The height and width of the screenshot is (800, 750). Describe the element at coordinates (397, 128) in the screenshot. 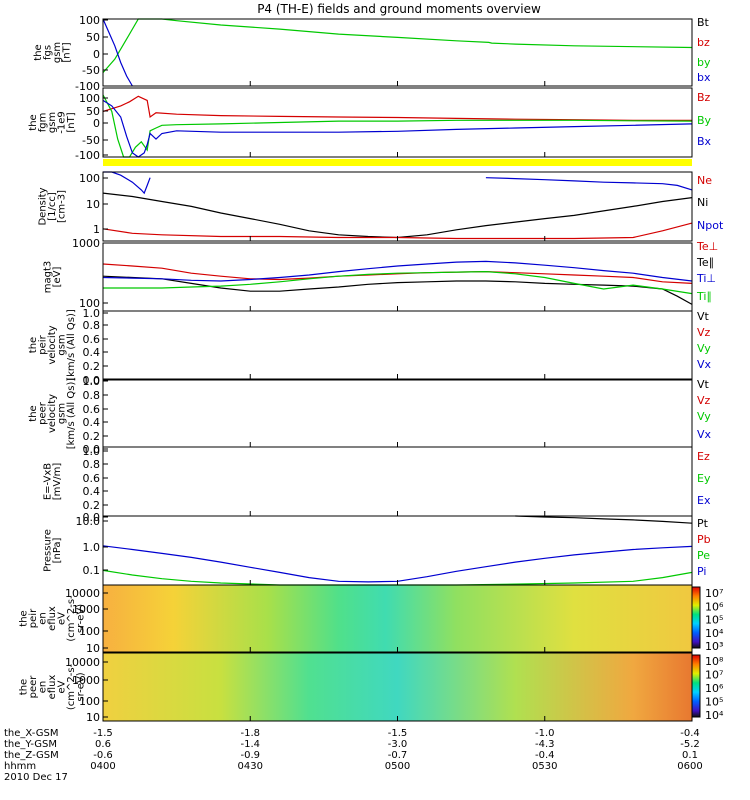

I see `fgm-series-blue` at that location.